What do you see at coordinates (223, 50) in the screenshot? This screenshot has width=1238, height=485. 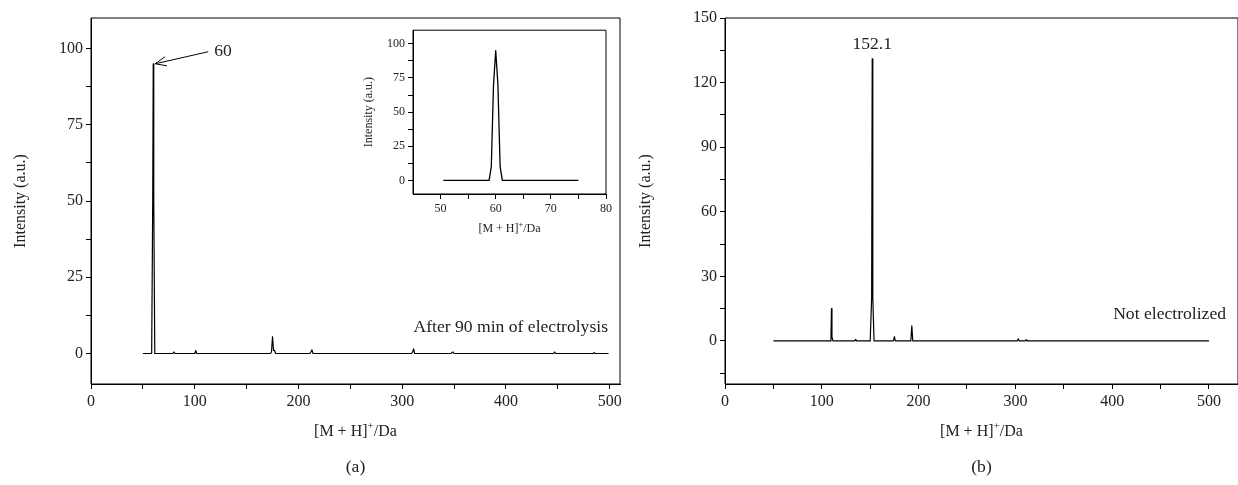 I see `annotation: 60` at bounding box center [223, 50].